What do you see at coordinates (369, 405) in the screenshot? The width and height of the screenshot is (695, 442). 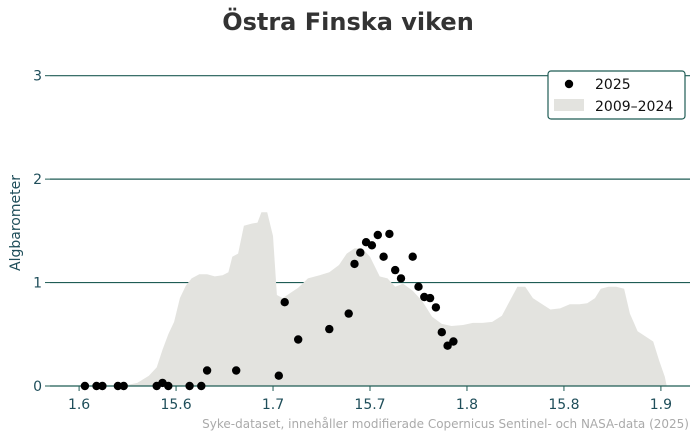 I see `x-tick-label-3: 15.7` at bounding box center [369, 405].